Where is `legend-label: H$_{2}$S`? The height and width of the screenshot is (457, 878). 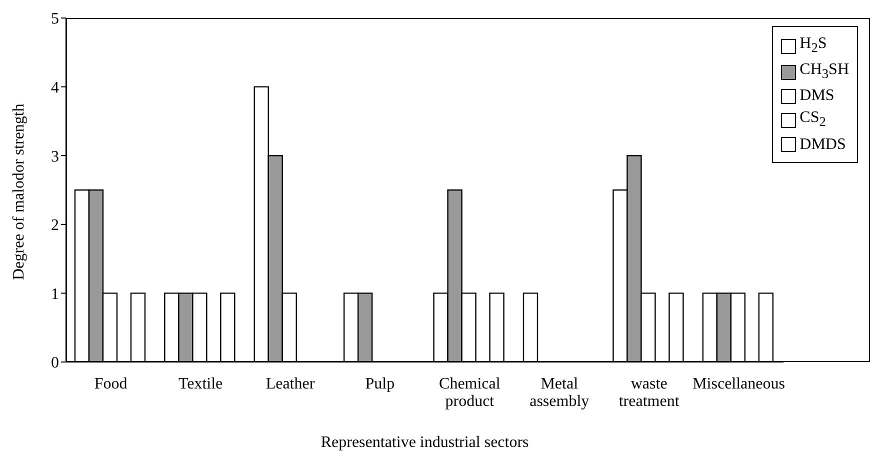
legend-label: H$_{2}$S is located at coordinates (813, 46).